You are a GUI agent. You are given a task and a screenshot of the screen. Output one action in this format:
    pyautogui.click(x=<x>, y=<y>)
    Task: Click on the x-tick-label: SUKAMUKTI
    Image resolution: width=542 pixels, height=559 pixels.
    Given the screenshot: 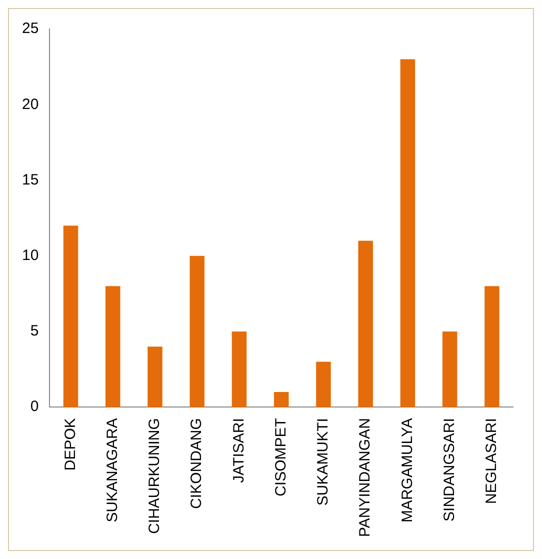 What is the action you would take?
    pyautogui.click(x=323, y=462)
    